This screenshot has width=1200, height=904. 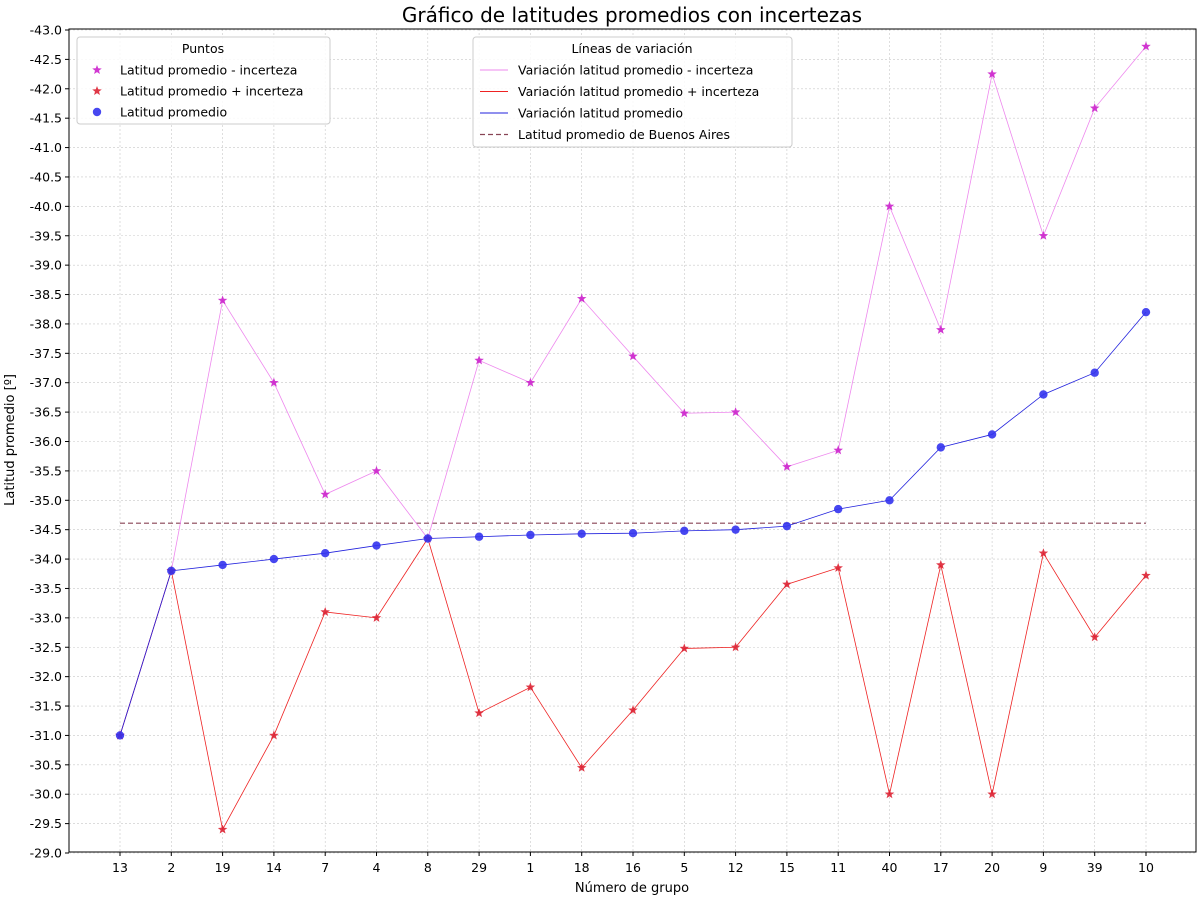 What do you see at coordinates (211, 91) in the screenshot?
I see `legend-entry-label: Latitud promedio + incerteza` at bounding box center [211, 91].